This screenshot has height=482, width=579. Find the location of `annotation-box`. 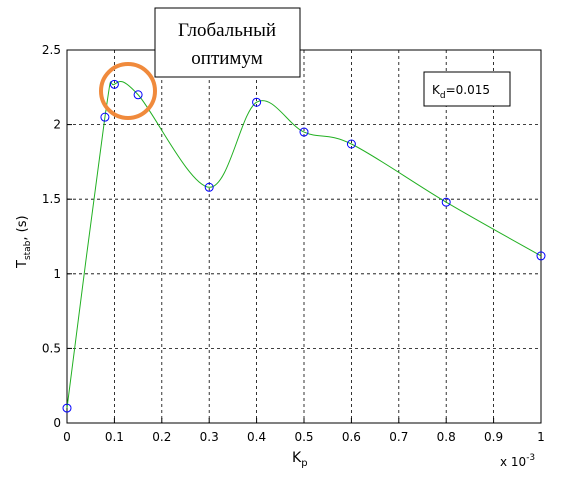

annotation-box is located at coordinates (227, 42).